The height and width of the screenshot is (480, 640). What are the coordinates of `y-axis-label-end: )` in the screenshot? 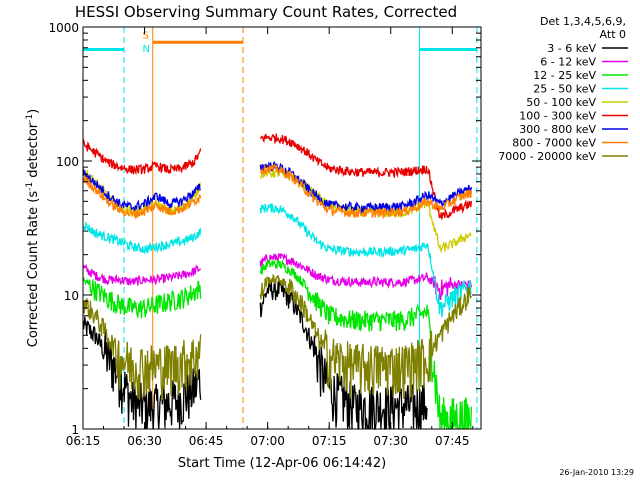 It's located at (33, 111).